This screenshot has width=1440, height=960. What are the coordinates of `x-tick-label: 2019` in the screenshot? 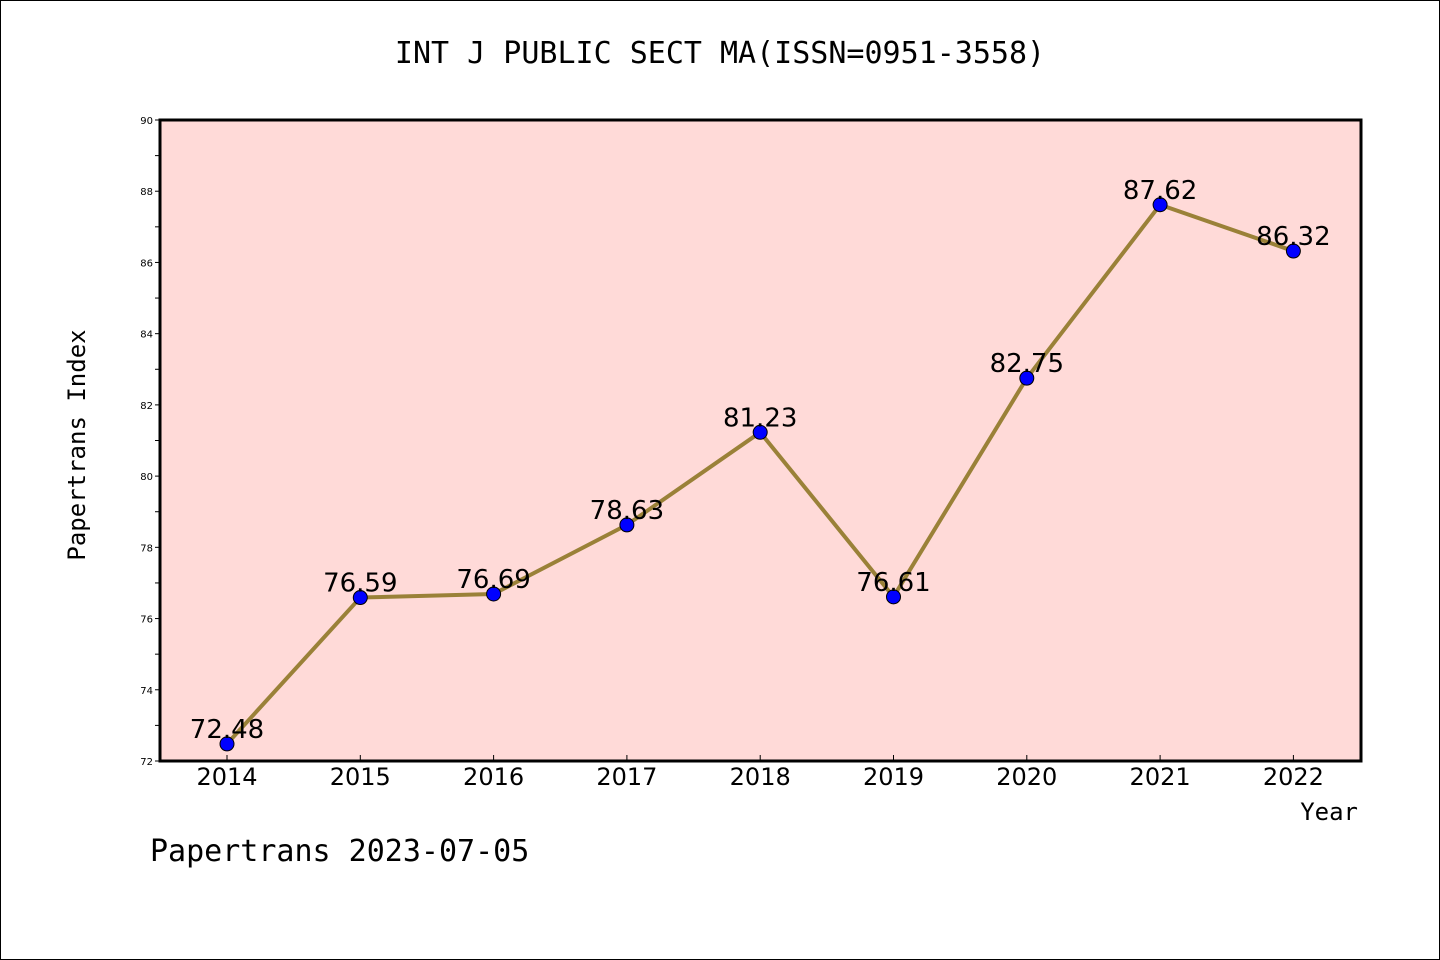 It's located at (893, 777).